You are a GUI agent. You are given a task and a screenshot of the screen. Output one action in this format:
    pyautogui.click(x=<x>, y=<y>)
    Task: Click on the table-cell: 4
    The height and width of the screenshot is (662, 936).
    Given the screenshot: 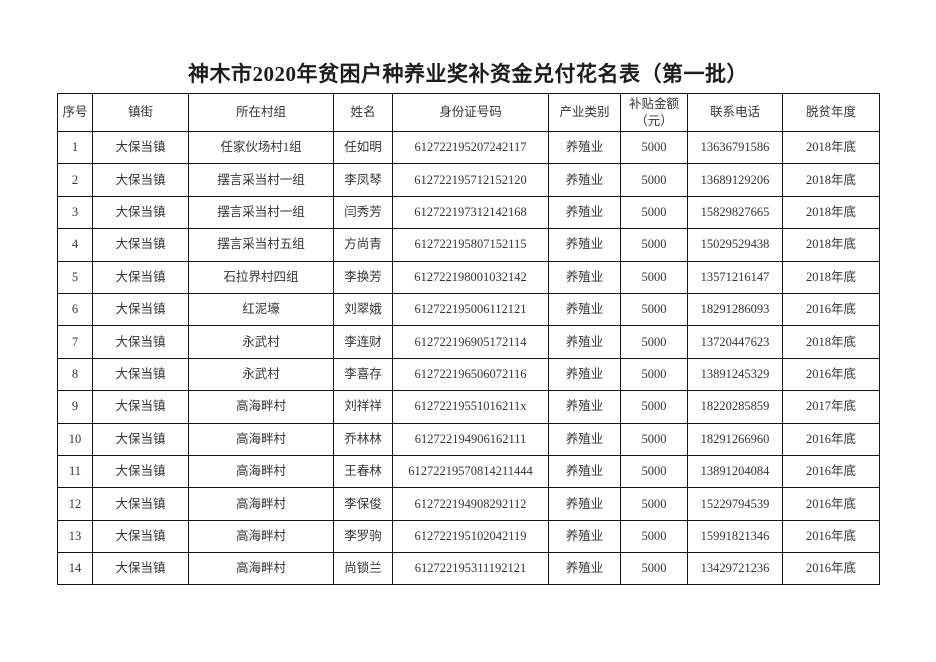 What is the action you would take?
    pyautogui.click(x=75, y=245)
    